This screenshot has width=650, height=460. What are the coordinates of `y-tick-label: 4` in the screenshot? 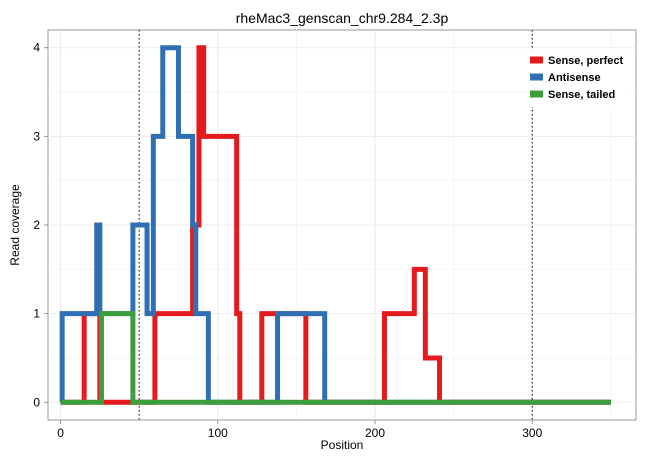 It's located at (36, 48).